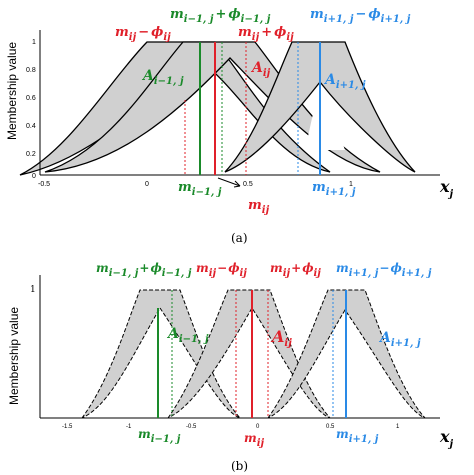 This screenshot has height=475, width=474. I want to click on a-label-m-next-minus-phi: mi+1, j − ϕi+1, j, so click(360, 16).